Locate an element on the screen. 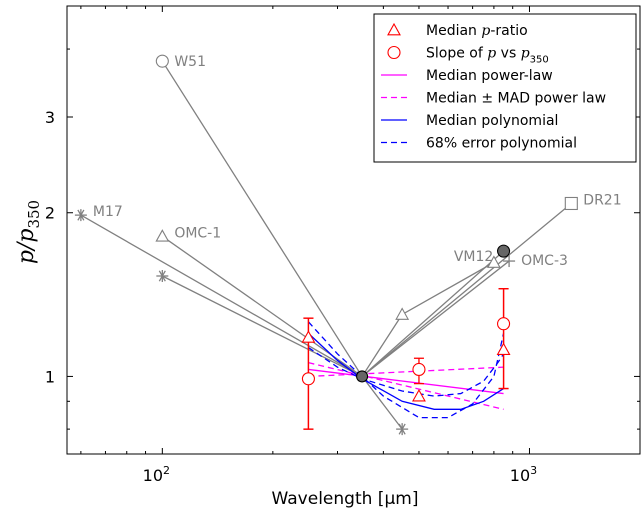 The height and width of the screenshot is (514, 642). legend-label: 68% error polynomial is located at coordinates (501, 144).